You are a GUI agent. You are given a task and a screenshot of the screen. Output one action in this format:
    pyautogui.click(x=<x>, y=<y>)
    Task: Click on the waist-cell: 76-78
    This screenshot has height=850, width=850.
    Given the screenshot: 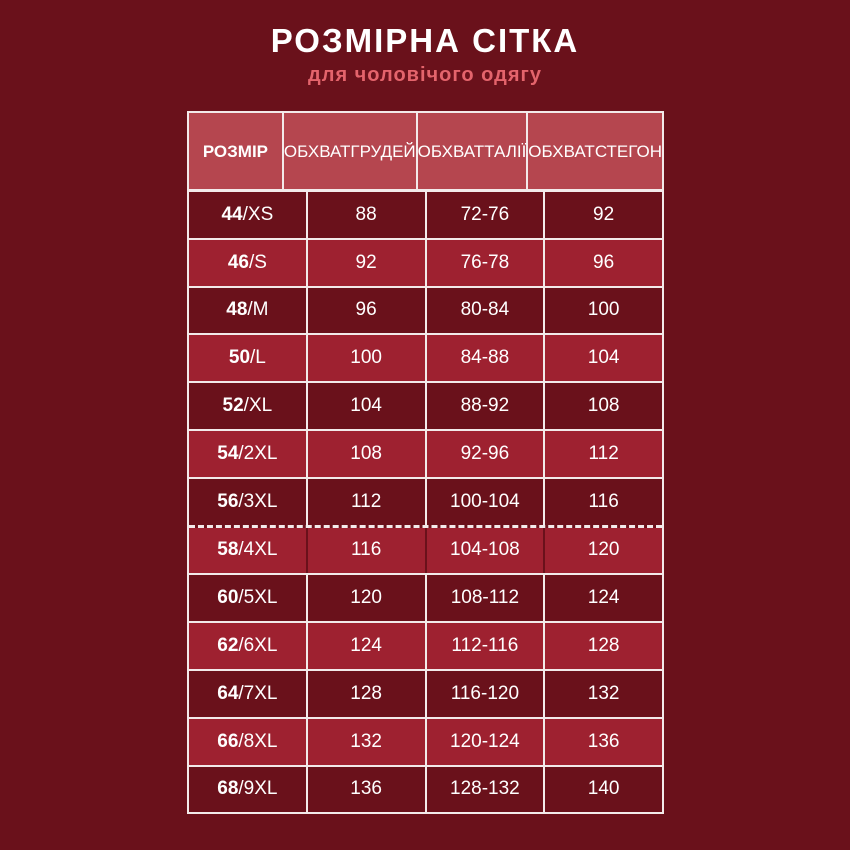 What is the action you would take?
    pyautogui.click(x=485, y=262)
    